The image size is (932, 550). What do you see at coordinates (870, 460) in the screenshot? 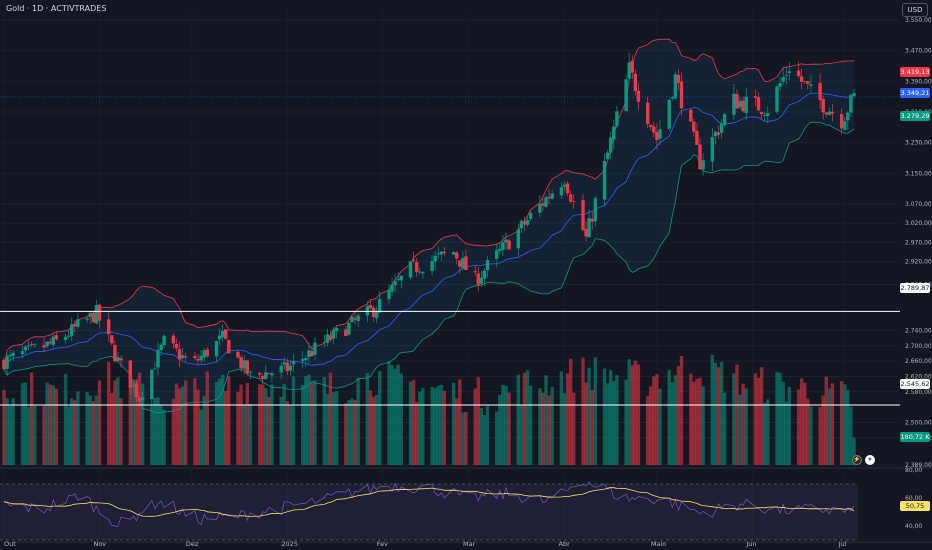
I see `flag-icon: ★` at bounding box center [870, 460].